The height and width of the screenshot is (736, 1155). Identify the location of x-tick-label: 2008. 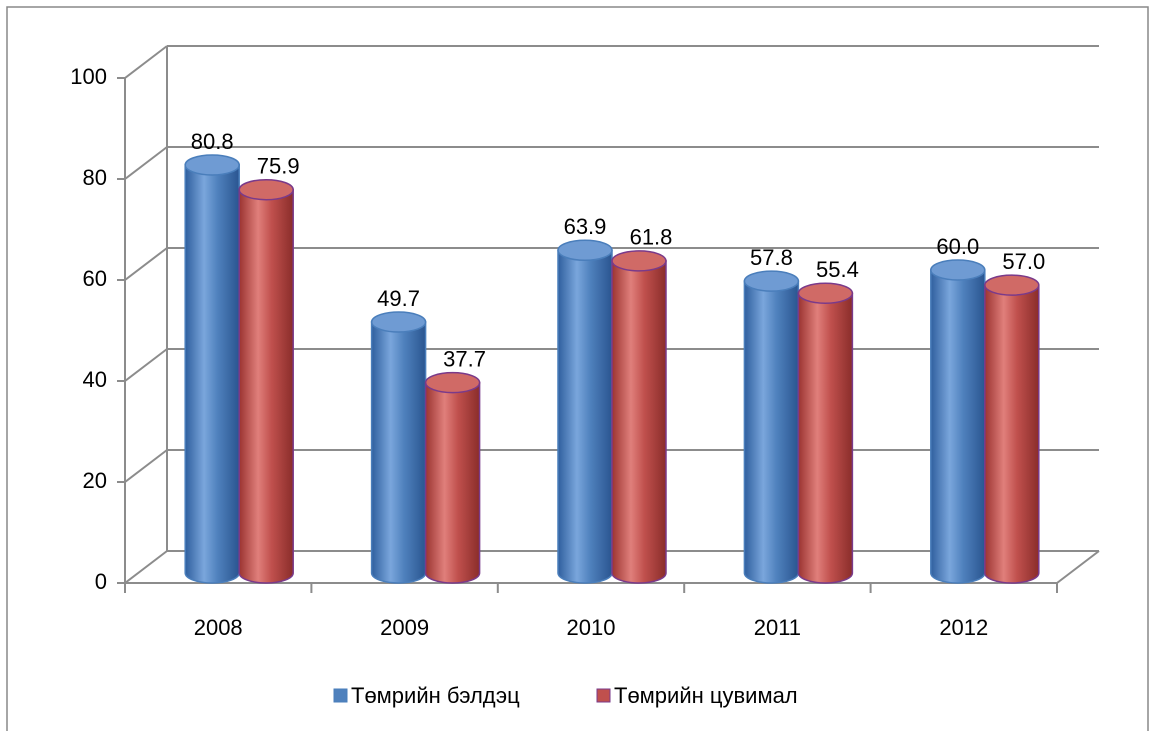
(218, 627).